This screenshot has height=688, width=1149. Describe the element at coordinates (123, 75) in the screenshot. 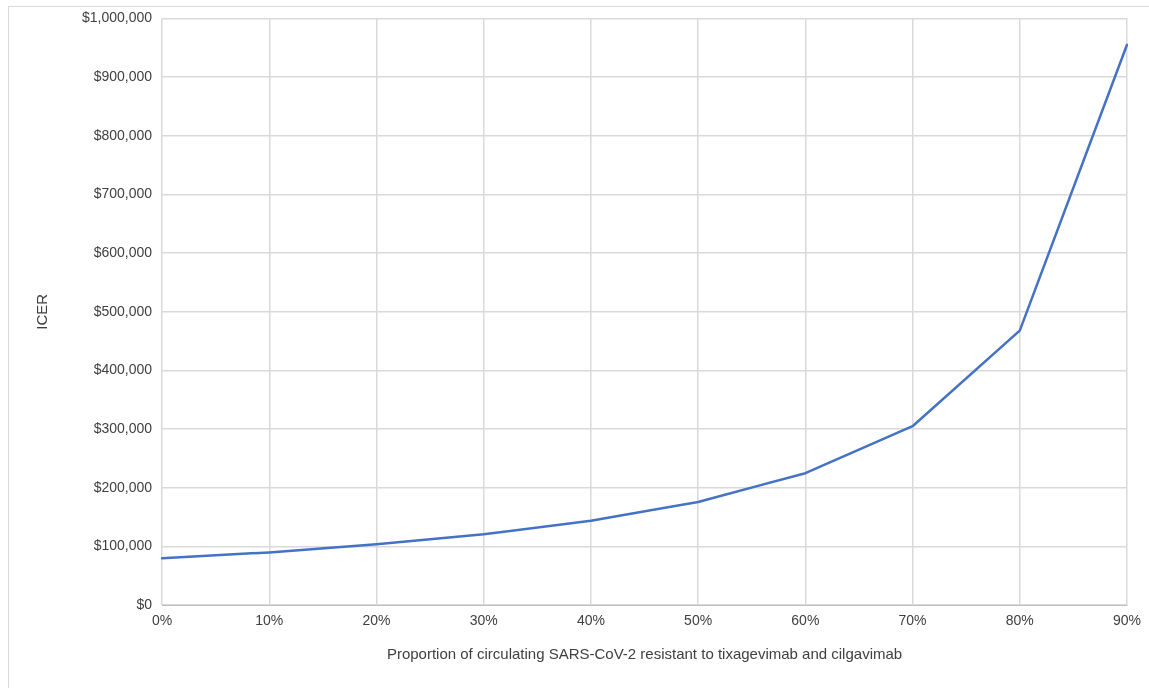

I see `y-tick-label: $900,000` at that location.